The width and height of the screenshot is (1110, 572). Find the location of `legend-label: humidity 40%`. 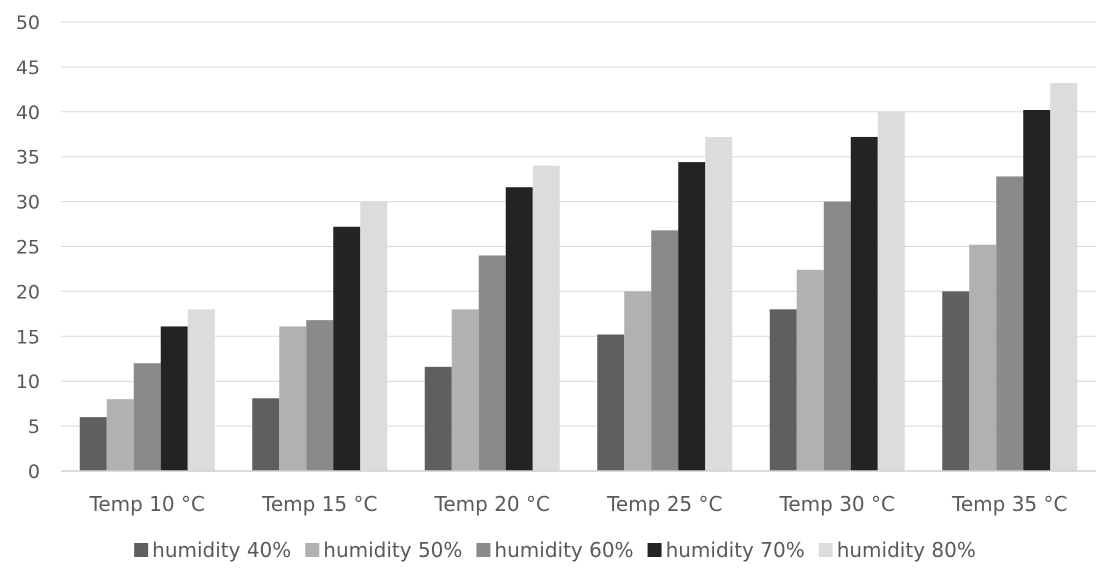

legend-label: humidity 40% is located at coordinates (221, 550).